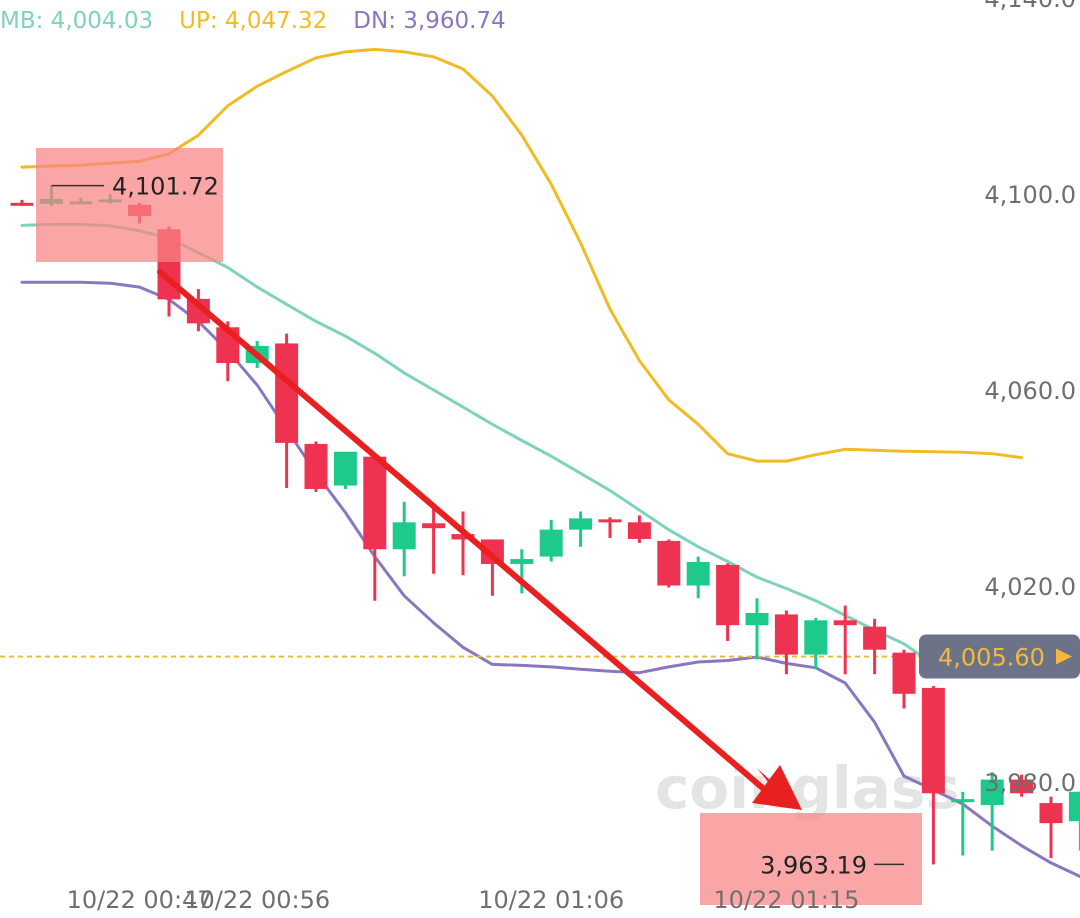 The width and height of the screenshot is (1080, 918). What do you see at coordinates (257, 900) in the screenshot?
I see `x-tick-label: 10/22 00:56` at bounding box center [257, 900].